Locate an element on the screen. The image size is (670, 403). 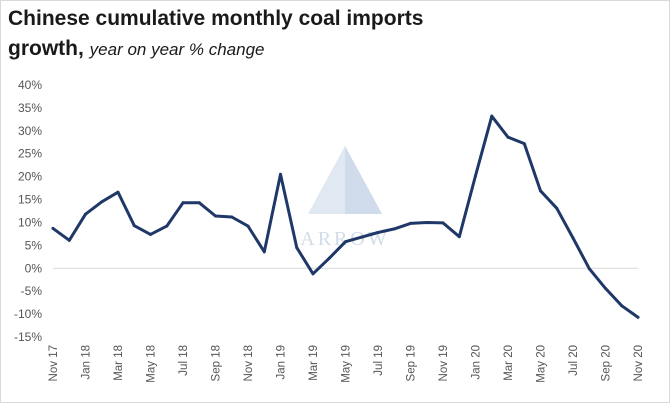
x-tick-label: Jan 20 is located at coordinates (477, 362).